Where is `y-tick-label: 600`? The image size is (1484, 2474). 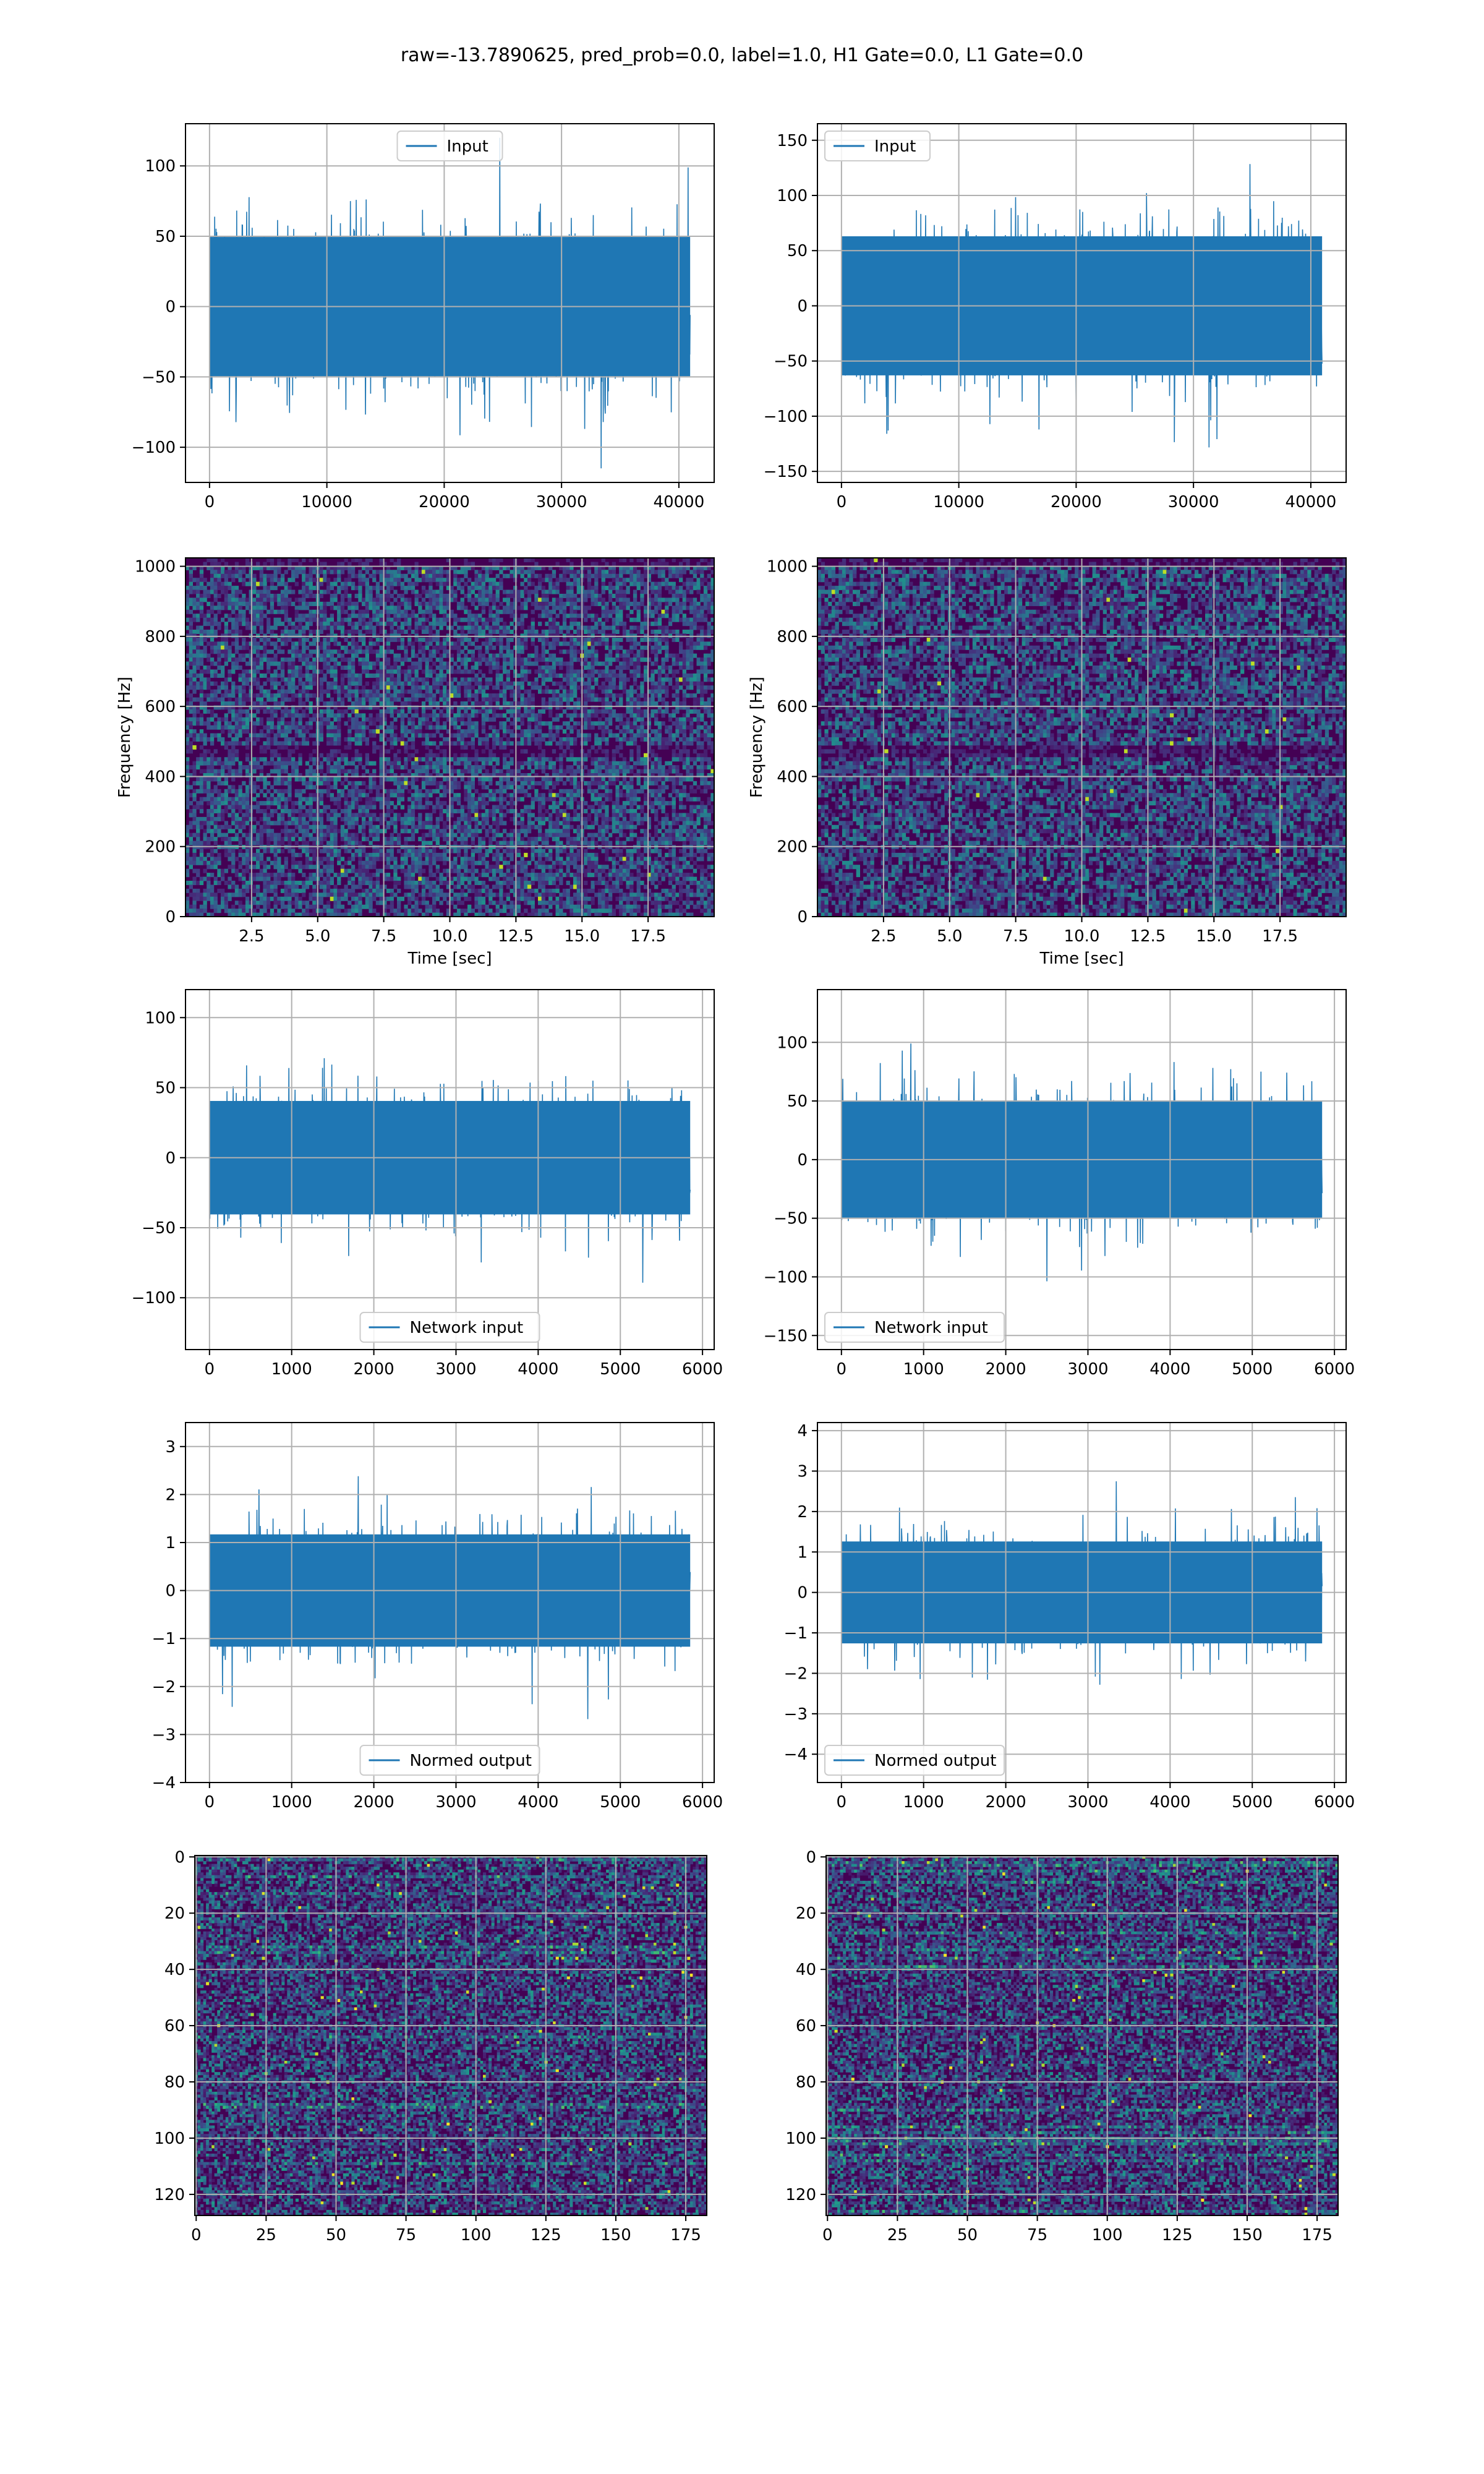
y-tick-label: 600 is located at coordinates (160, 707).